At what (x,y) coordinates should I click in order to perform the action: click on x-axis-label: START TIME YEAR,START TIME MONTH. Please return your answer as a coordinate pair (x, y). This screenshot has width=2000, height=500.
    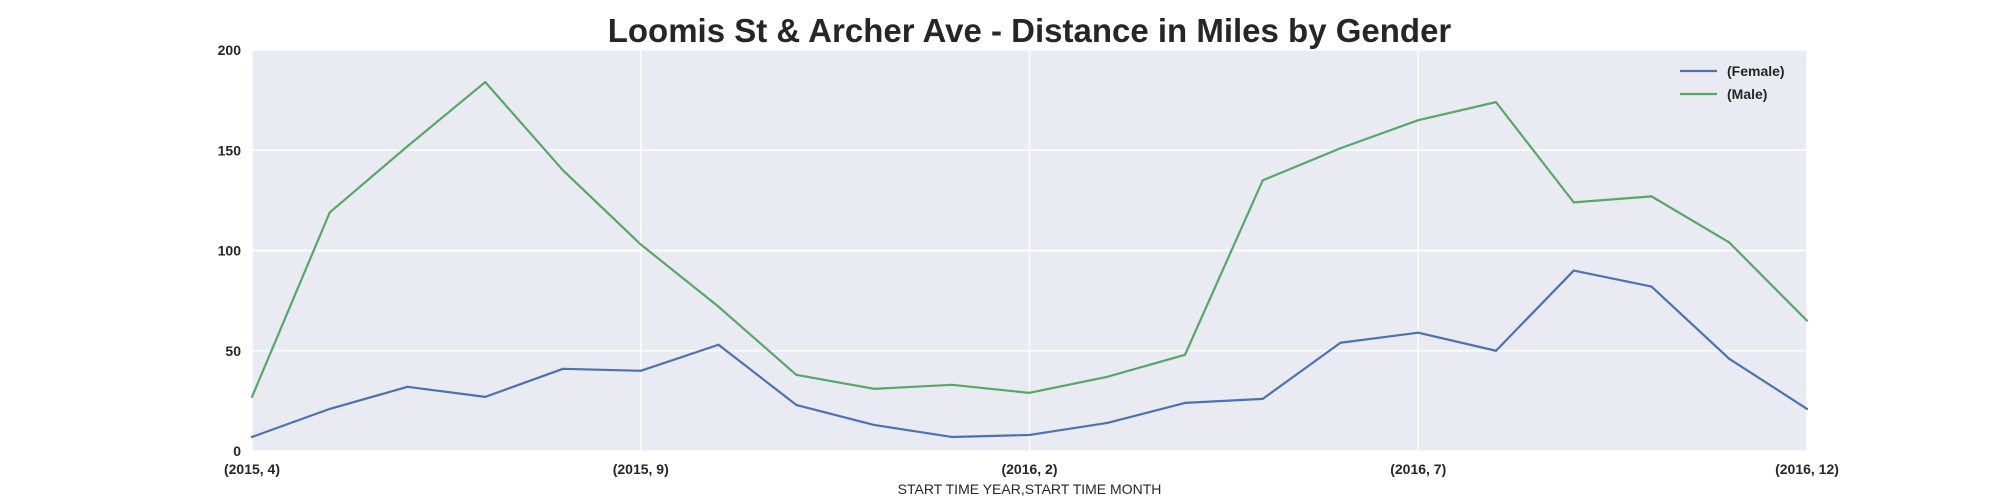
    Looking at the image, I should click on (1030, 489).